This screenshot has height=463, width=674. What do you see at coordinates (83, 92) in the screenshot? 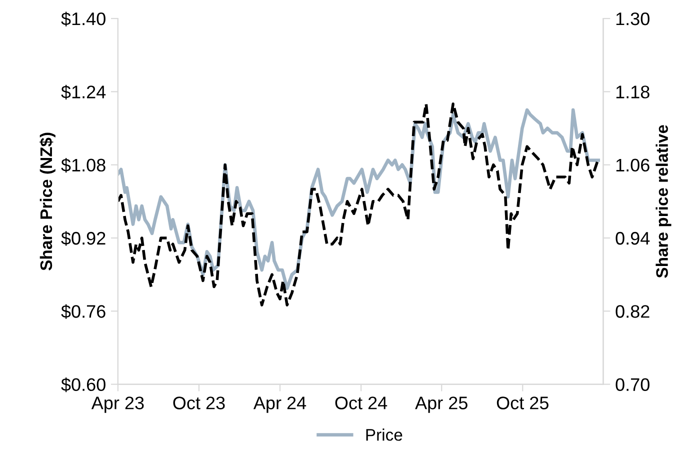
I see `y-tick-label: $1.24` at bounding box center [83, 92].